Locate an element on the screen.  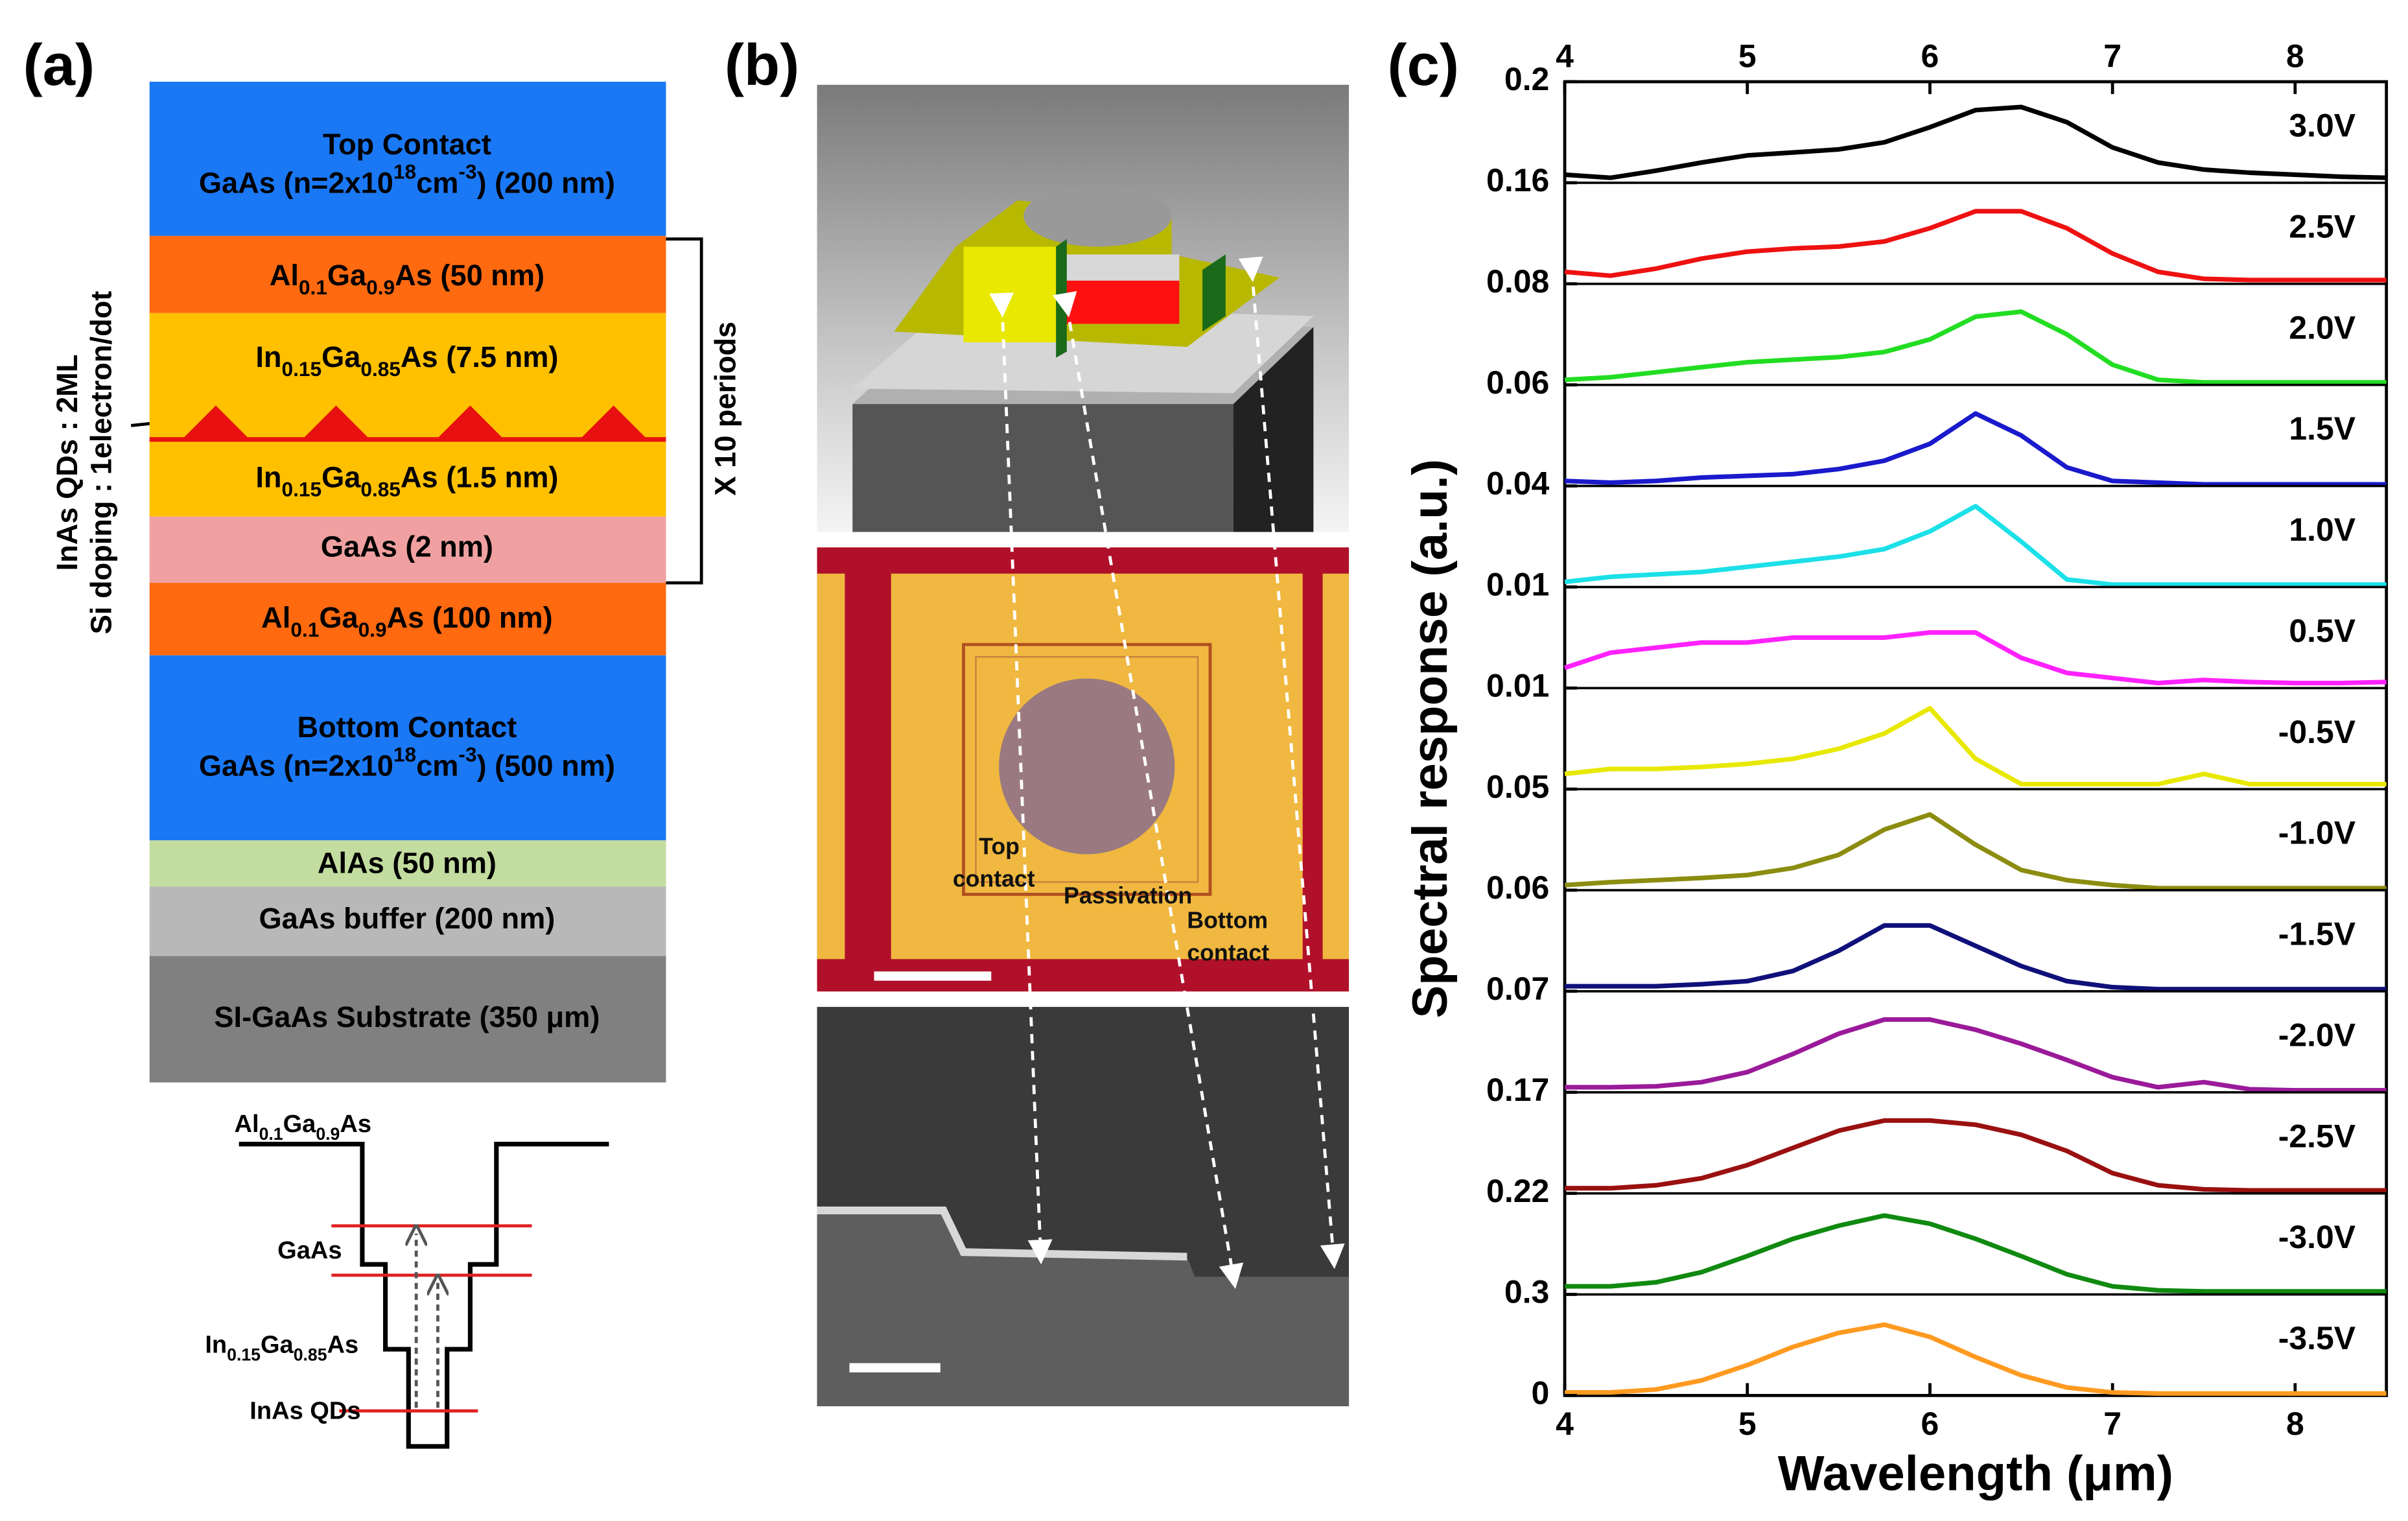
legend-label: 0.5V is located at coordinates (2322, 631).